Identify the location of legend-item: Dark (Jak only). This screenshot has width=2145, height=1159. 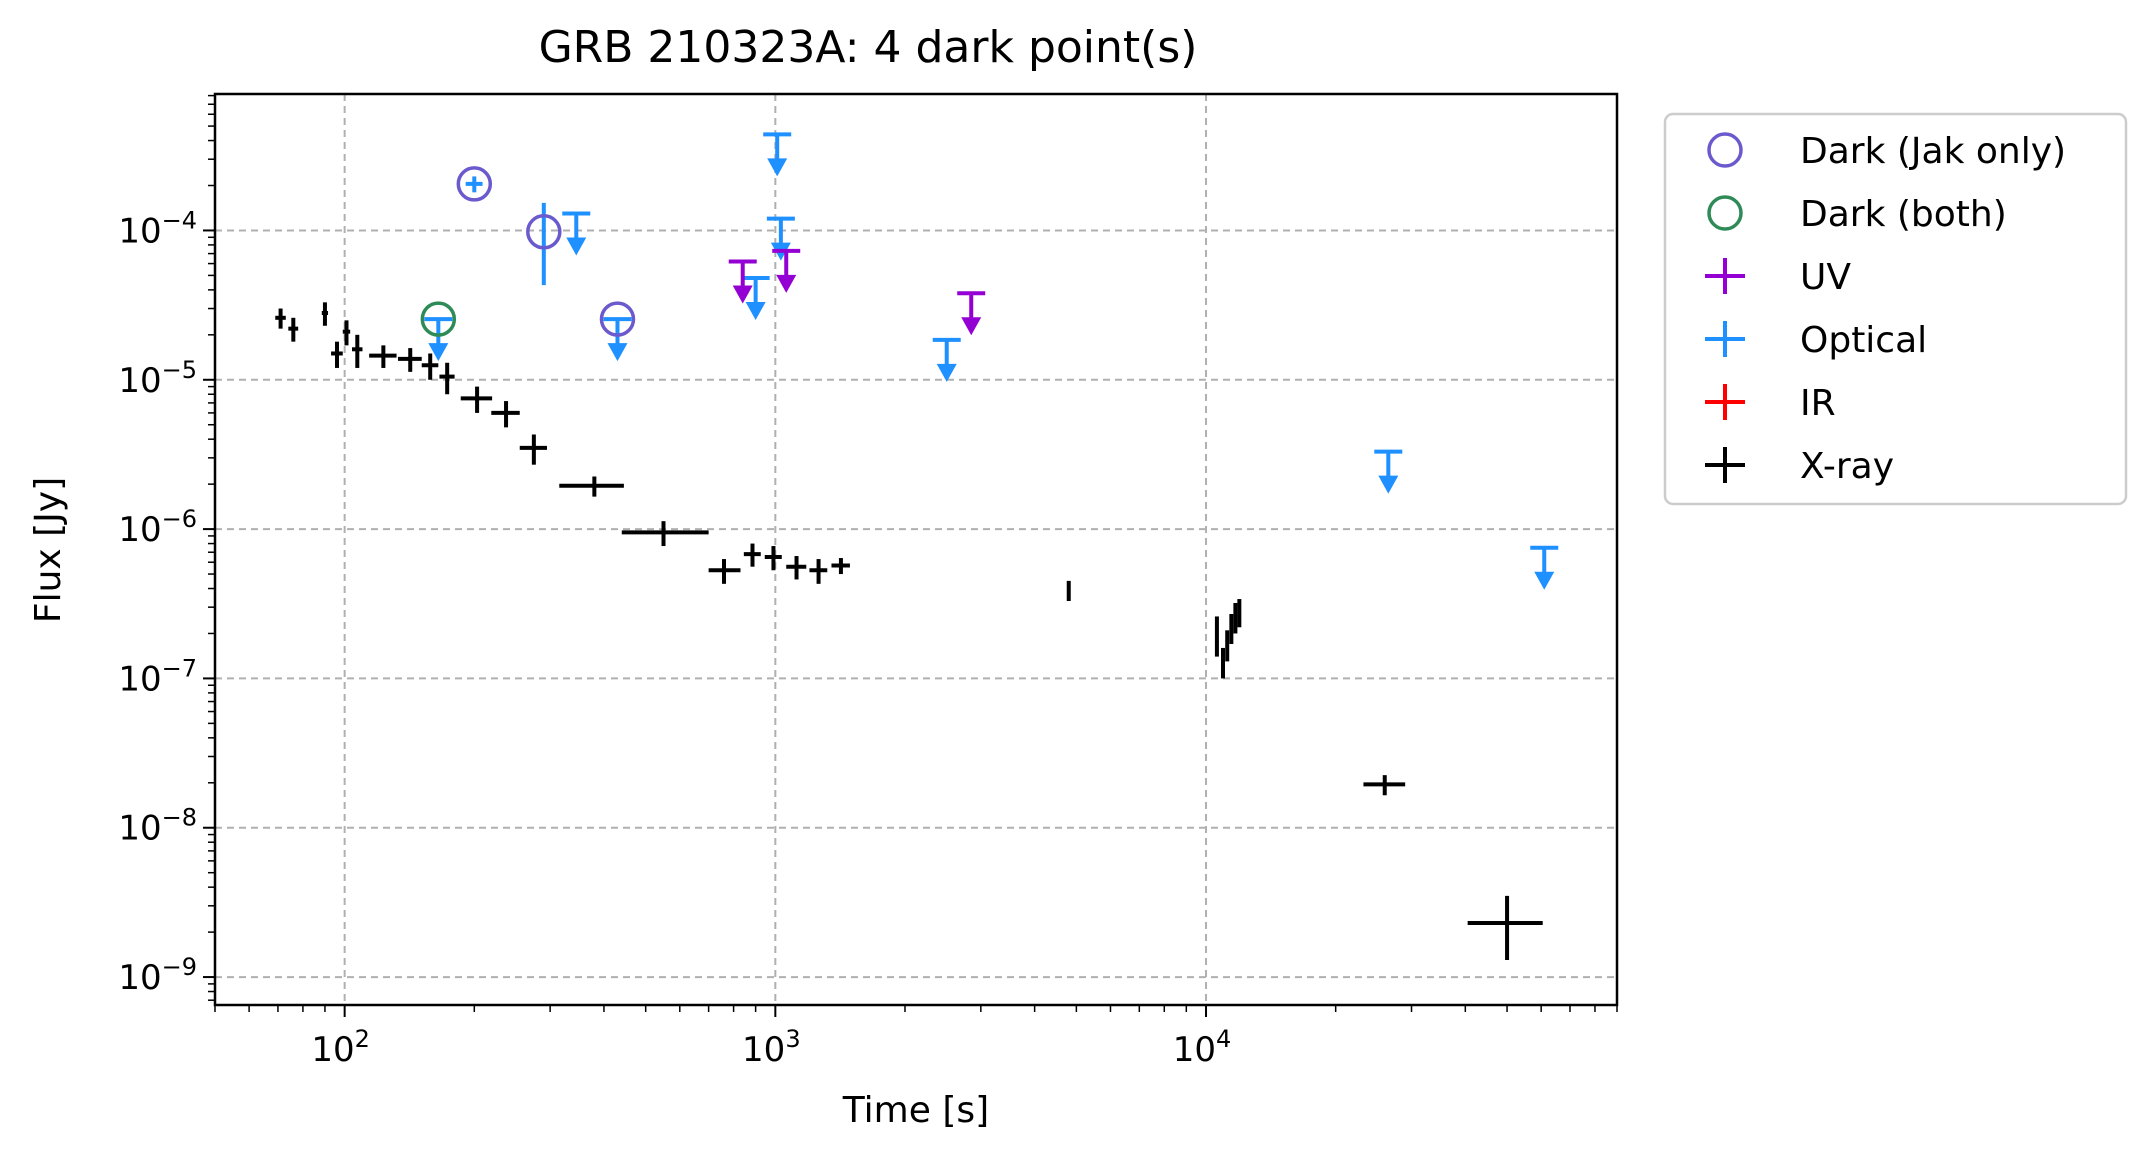
(1886, 151).